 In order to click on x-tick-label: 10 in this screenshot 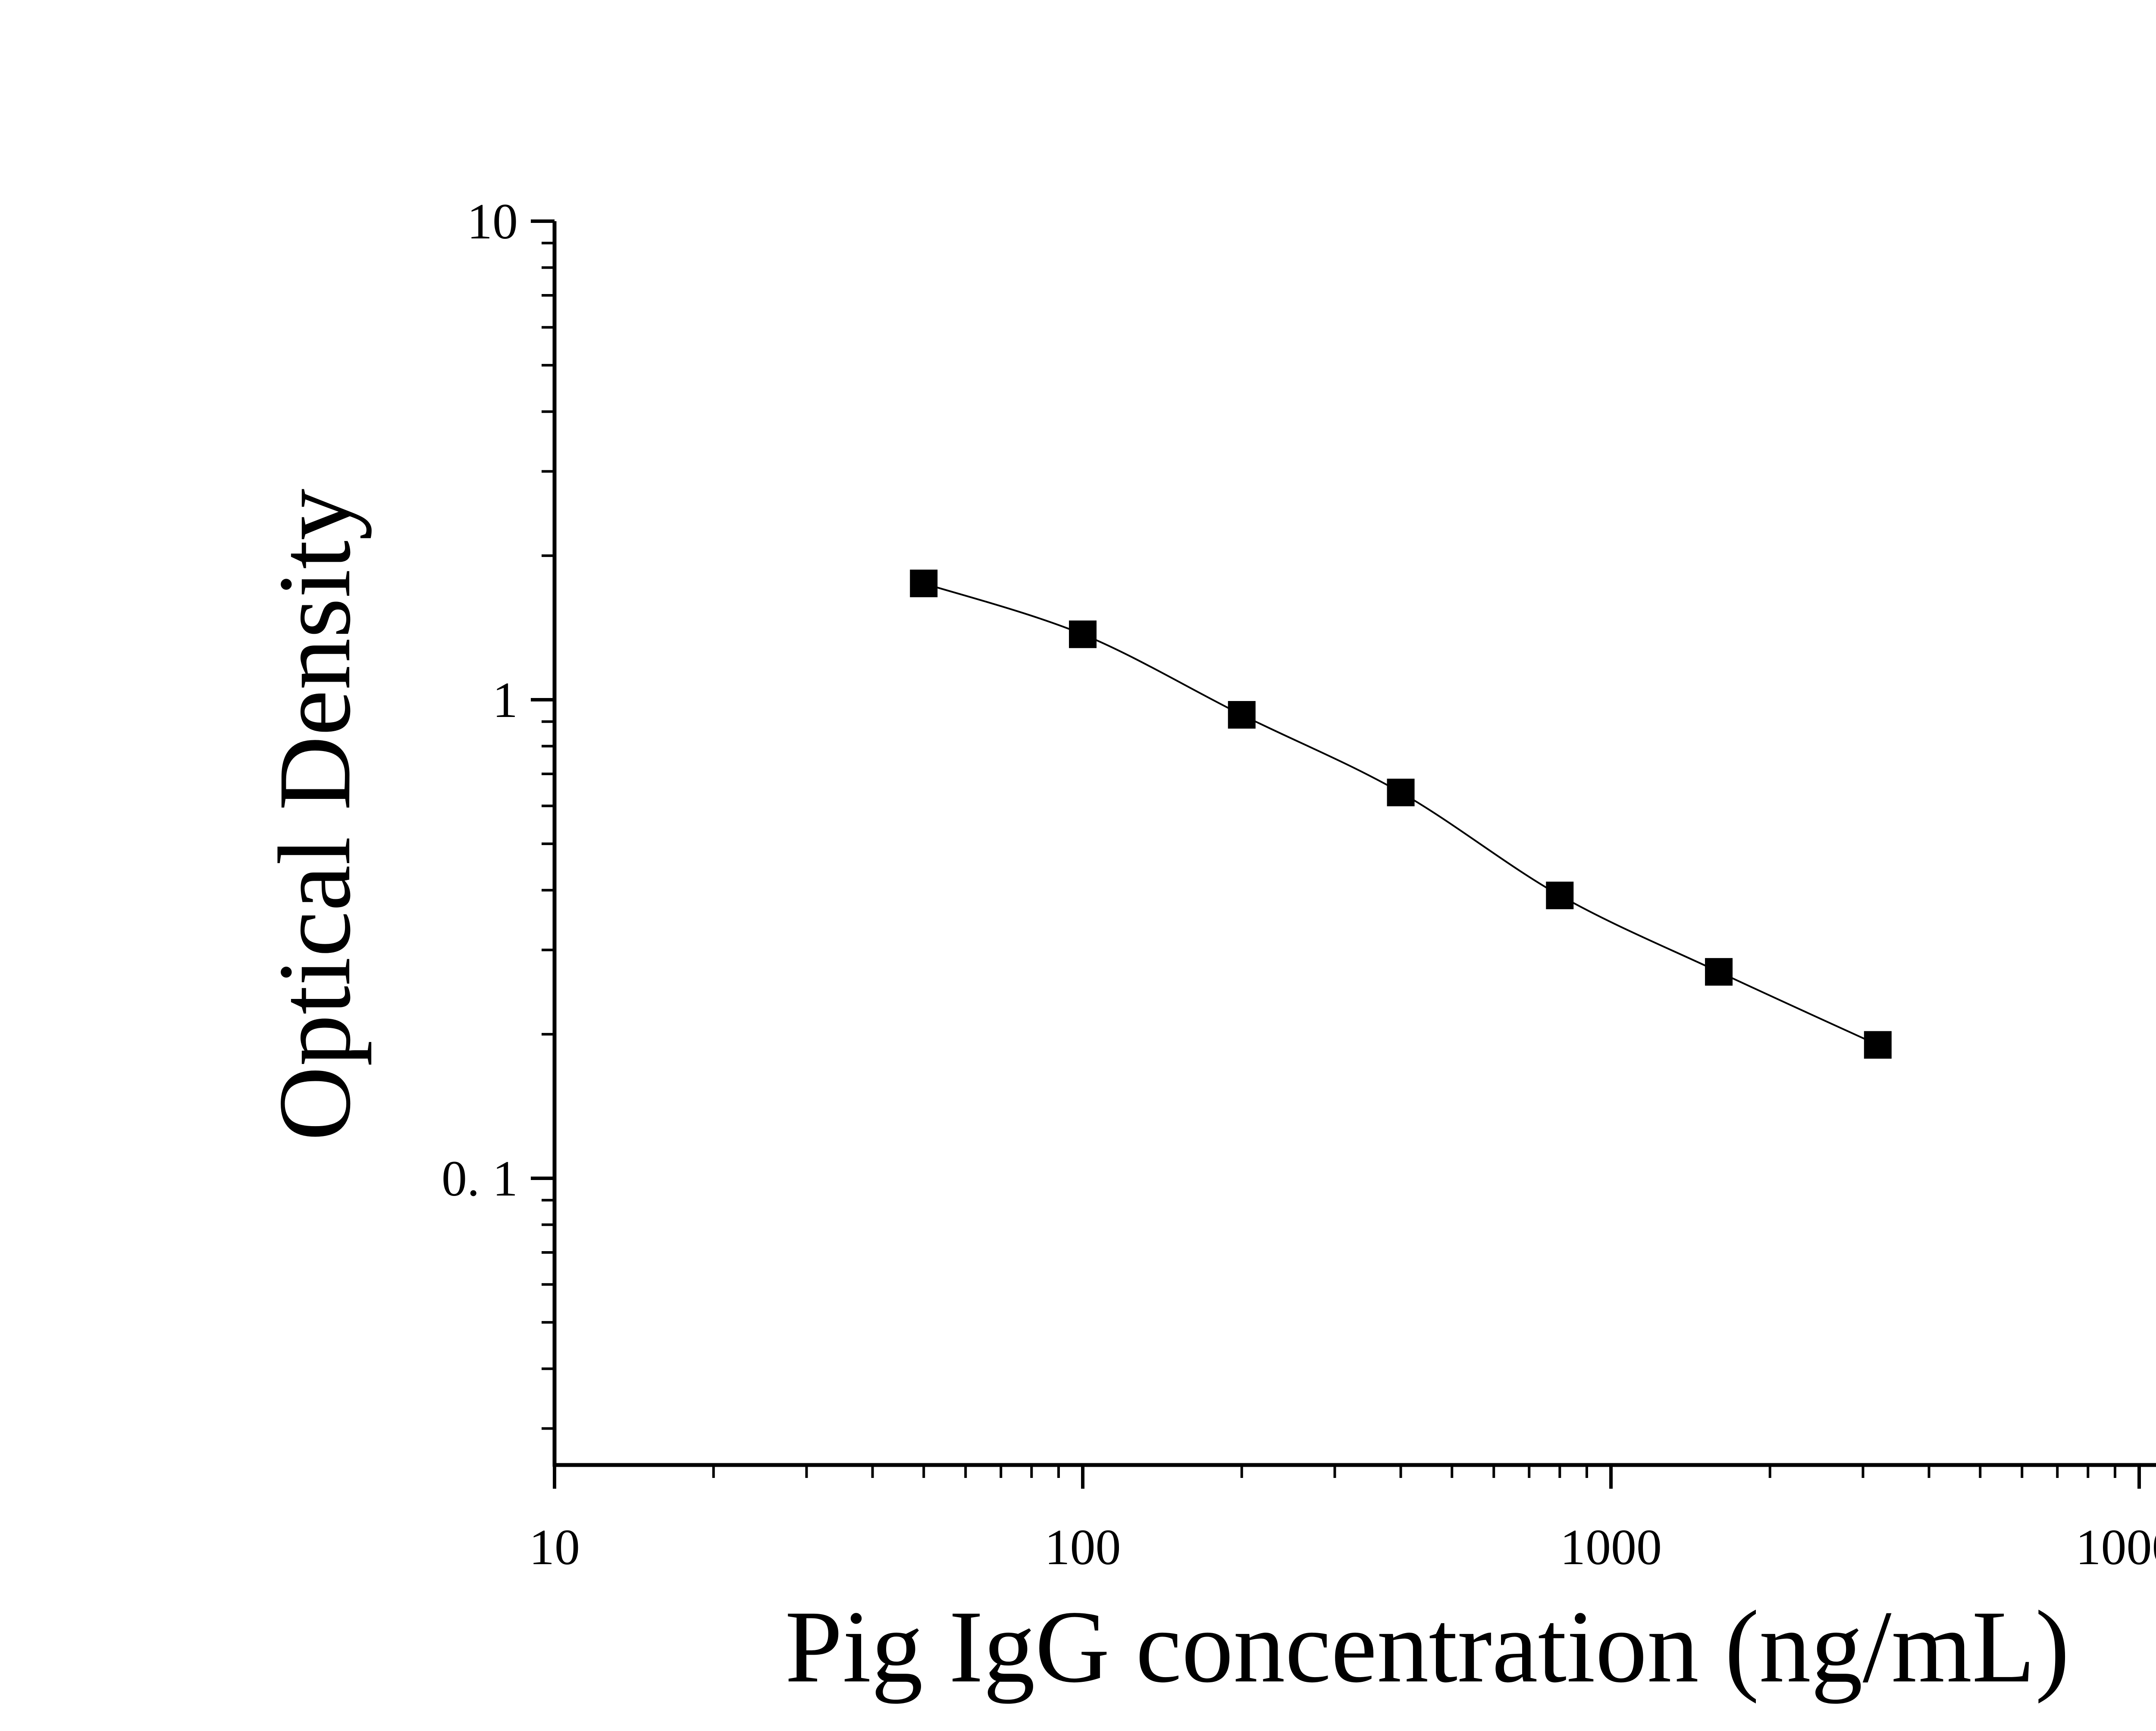, I will do `click(554, 1547)`.